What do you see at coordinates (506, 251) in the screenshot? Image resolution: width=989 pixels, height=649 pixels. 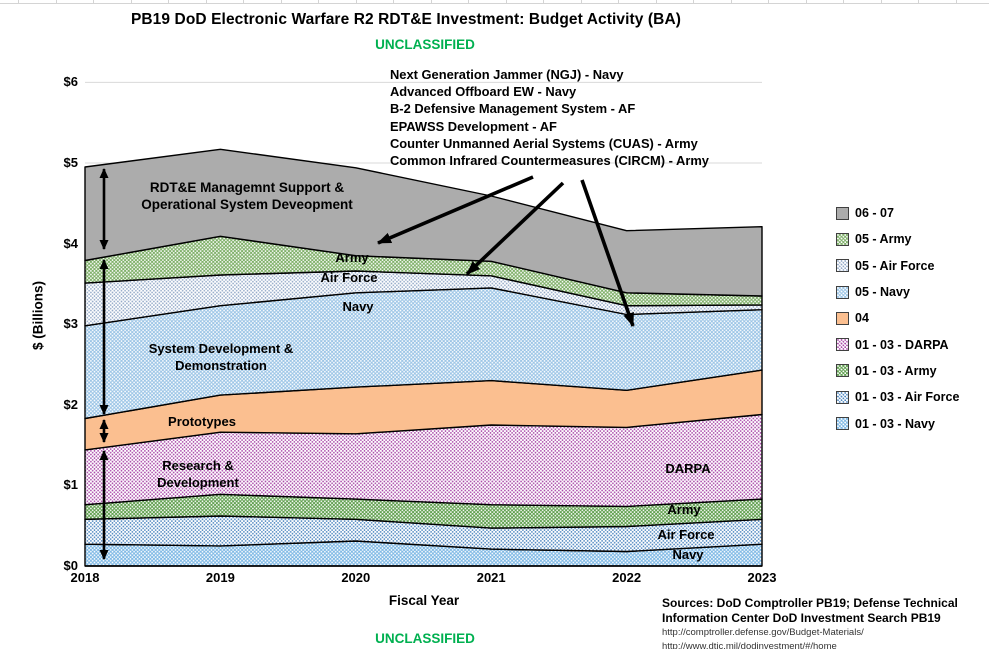 I see `annotation-arrows` at bounding box center [506, 251].